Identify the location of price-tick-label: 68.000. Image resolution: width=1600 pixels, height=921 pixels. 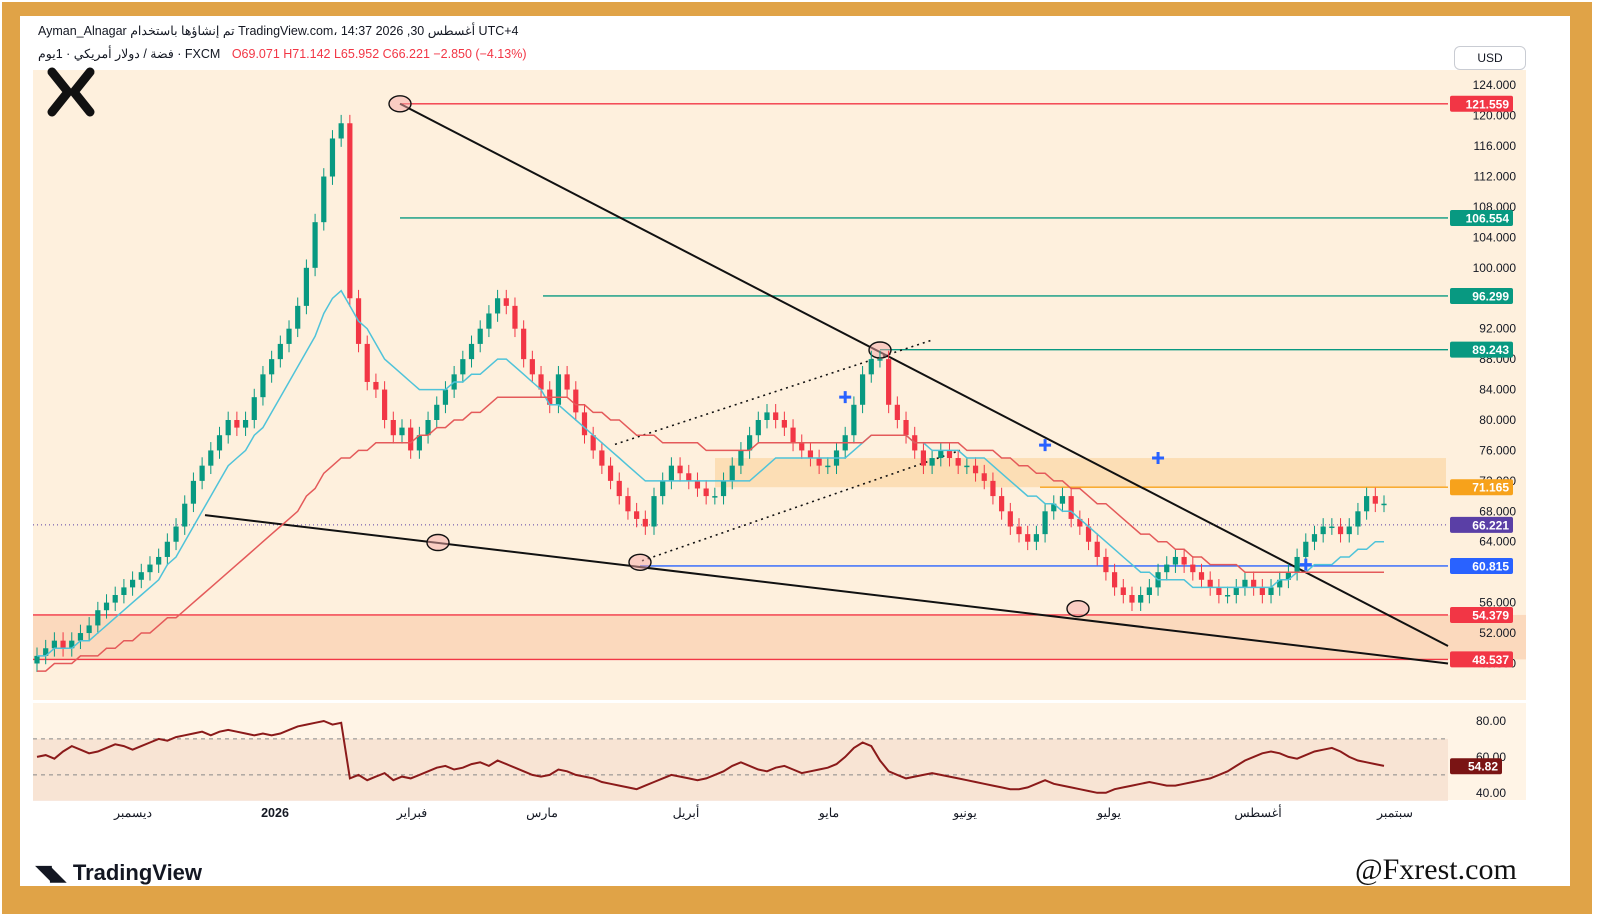
(1497, 511).